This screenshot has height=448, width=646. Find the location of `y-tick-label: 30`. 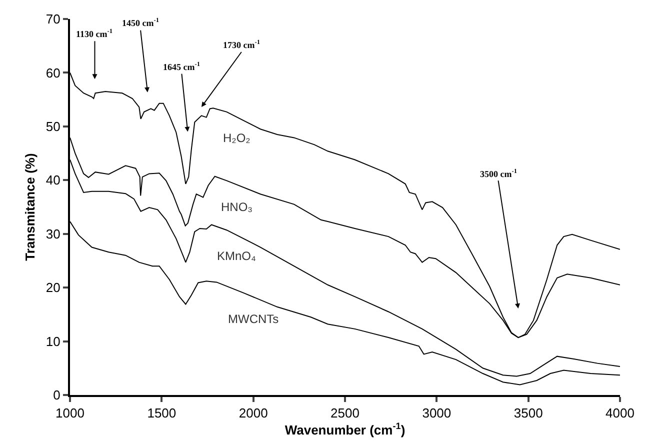

y-tick-label: 30 is located at coordinates (53, 234).